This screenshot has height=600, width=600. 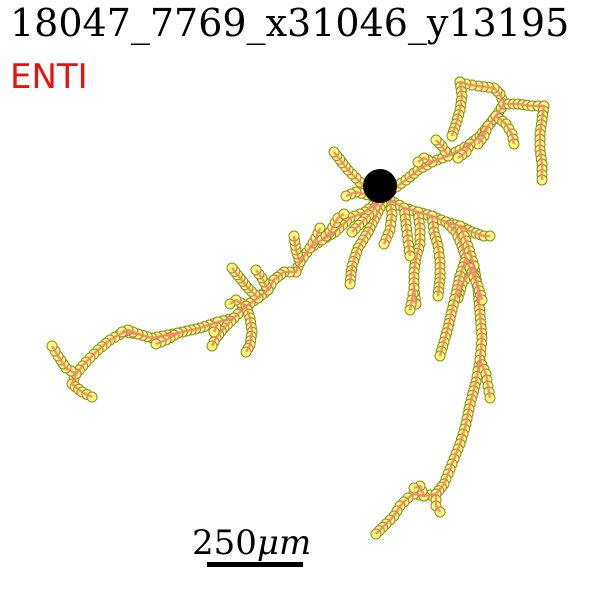 I want to click on figure-title: 18047_7769_x31046_y13195, so click(x=290, y=23).